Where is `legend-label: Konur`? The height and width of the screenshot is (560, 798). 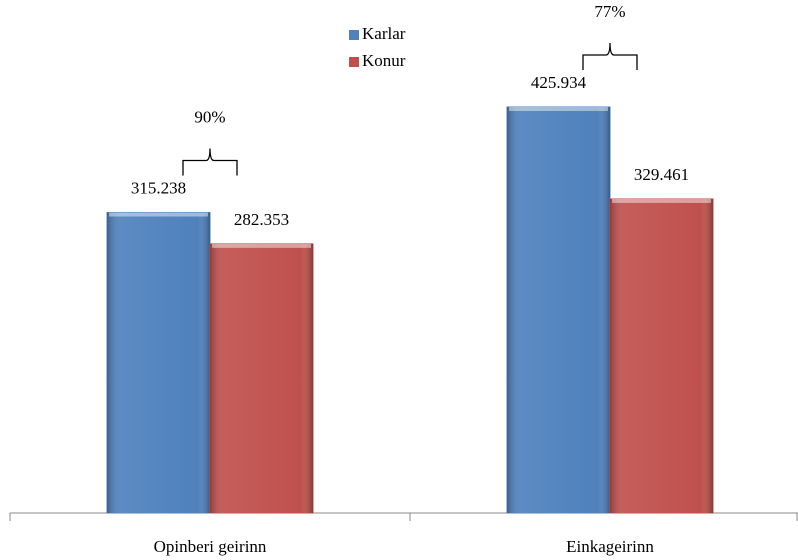
legend-label: Konur is located at coordinates (384, 60).